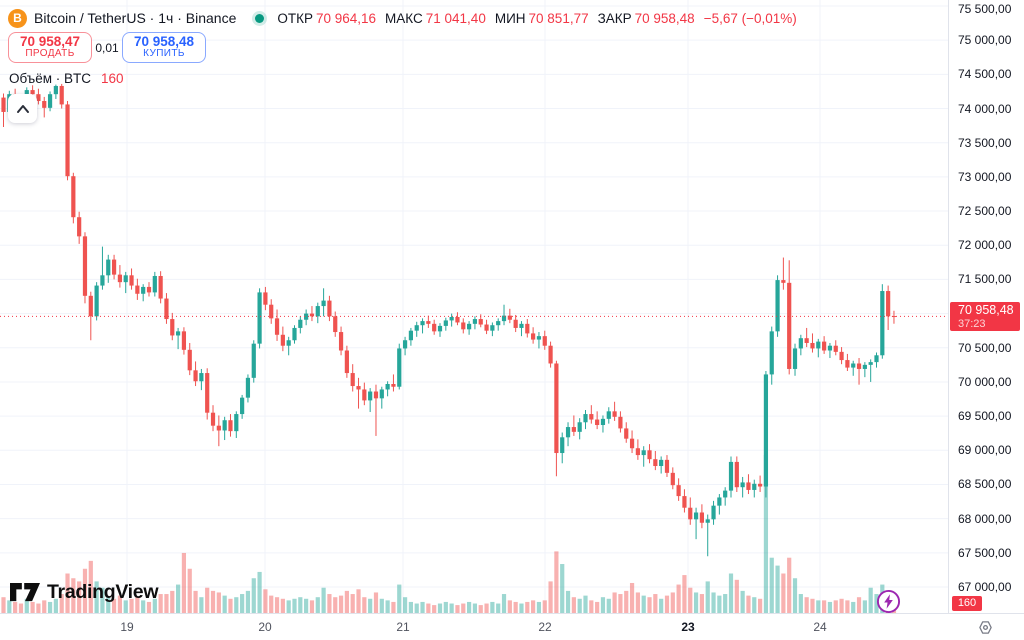  What do you see at coordinates (260, 18) in the screenshot?
I see `market-status-icon` at bounding box center [260, 18].